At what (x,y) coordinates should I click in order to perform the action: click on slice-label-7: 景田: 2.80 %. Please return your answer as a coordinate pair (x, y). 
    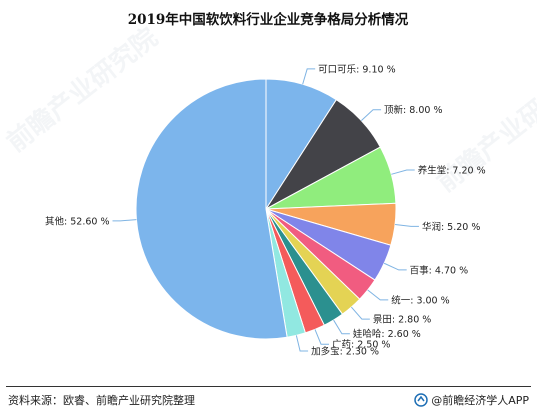
    Looking at the image, I should click on (402, 320).